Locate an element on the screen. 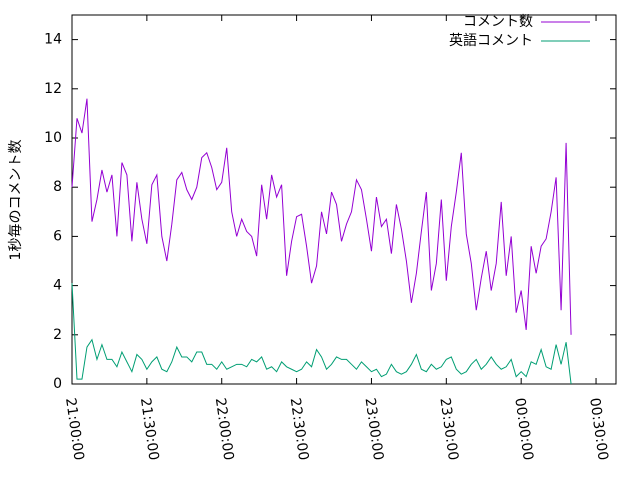  y-tick-label: 12 is located at coordinates (53, 89).